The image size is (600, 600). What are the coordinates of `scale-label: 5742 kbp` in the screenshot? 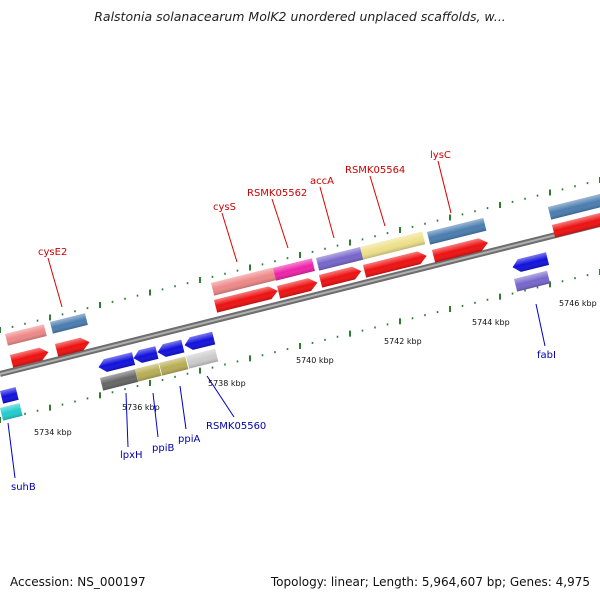 It's located at (403, 341).